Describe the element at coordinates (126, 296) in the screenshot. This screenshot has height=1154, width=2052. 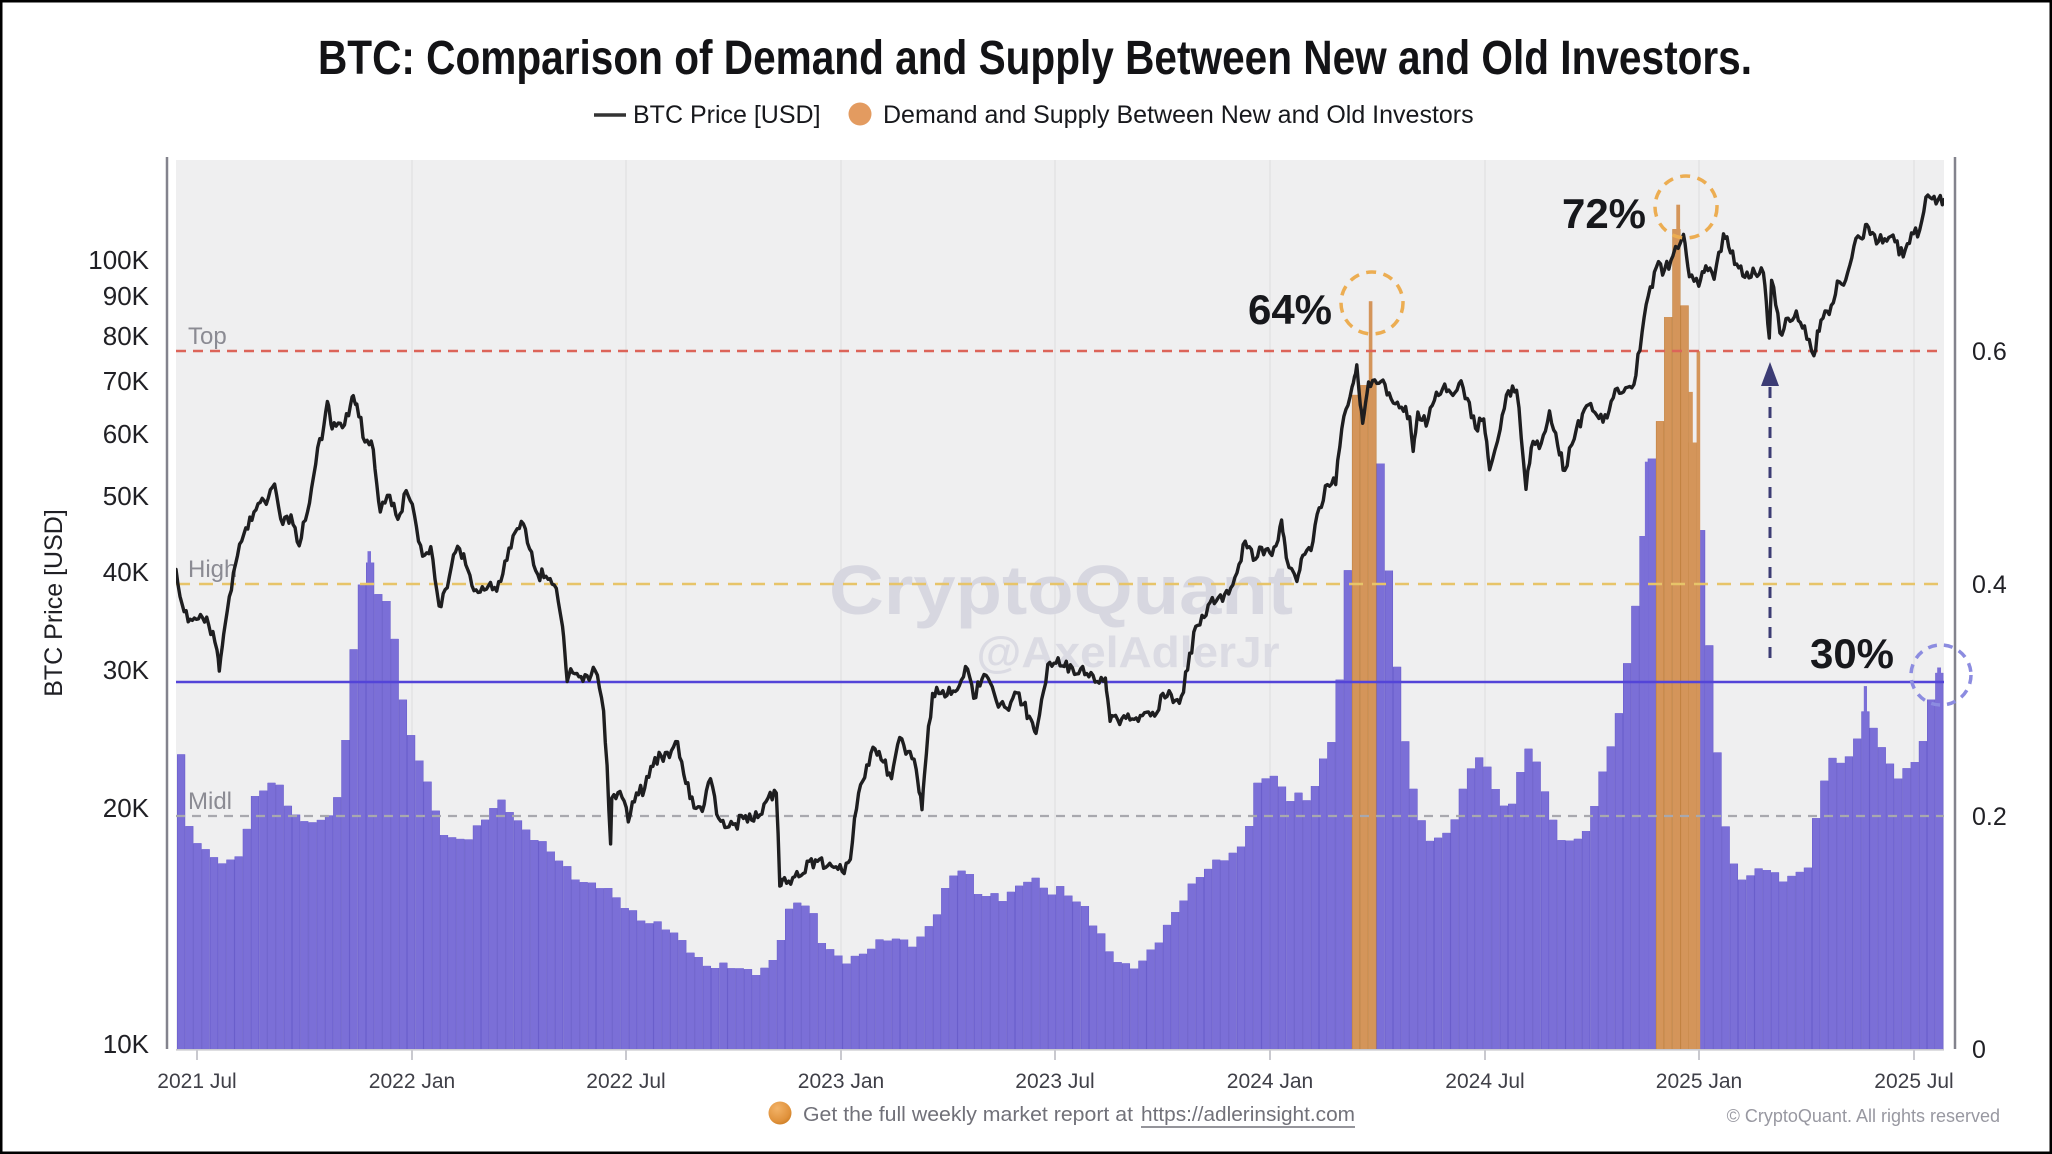
I see `svg-text: 90K` at that location.